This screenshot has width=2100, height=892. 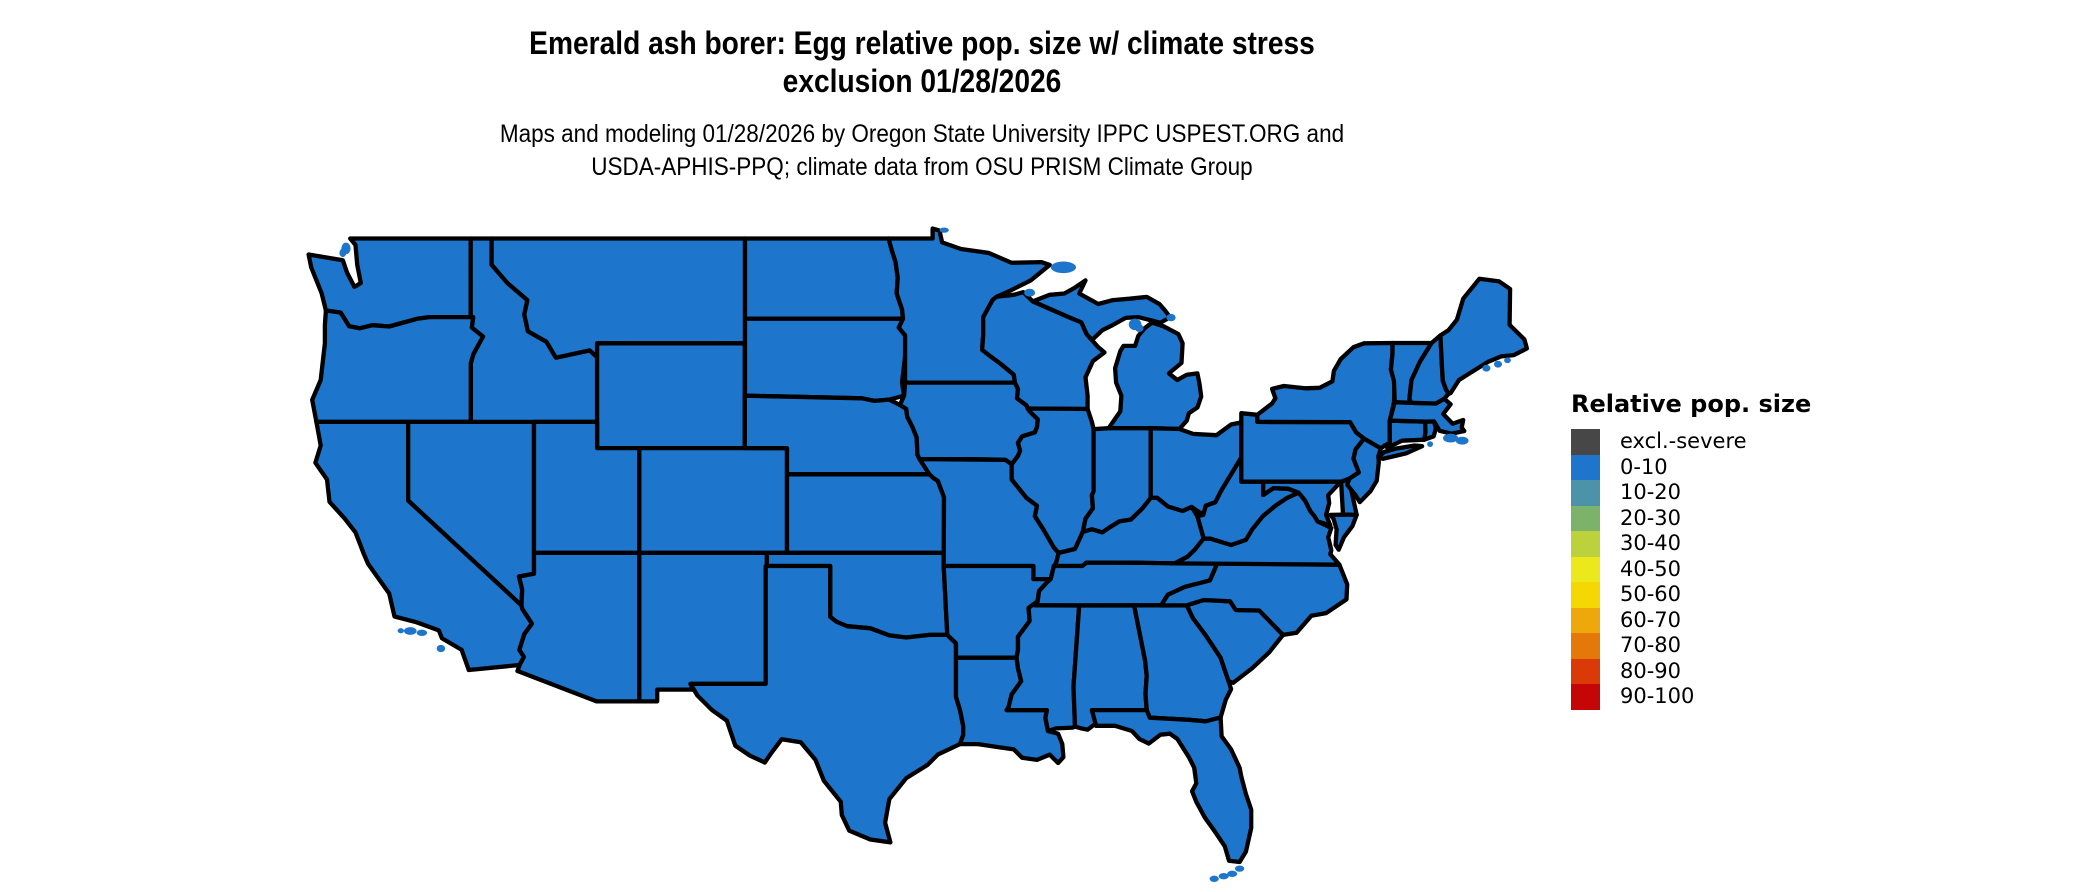 I want to click on legend-item: 70-80, so click(x=1691, y=646).